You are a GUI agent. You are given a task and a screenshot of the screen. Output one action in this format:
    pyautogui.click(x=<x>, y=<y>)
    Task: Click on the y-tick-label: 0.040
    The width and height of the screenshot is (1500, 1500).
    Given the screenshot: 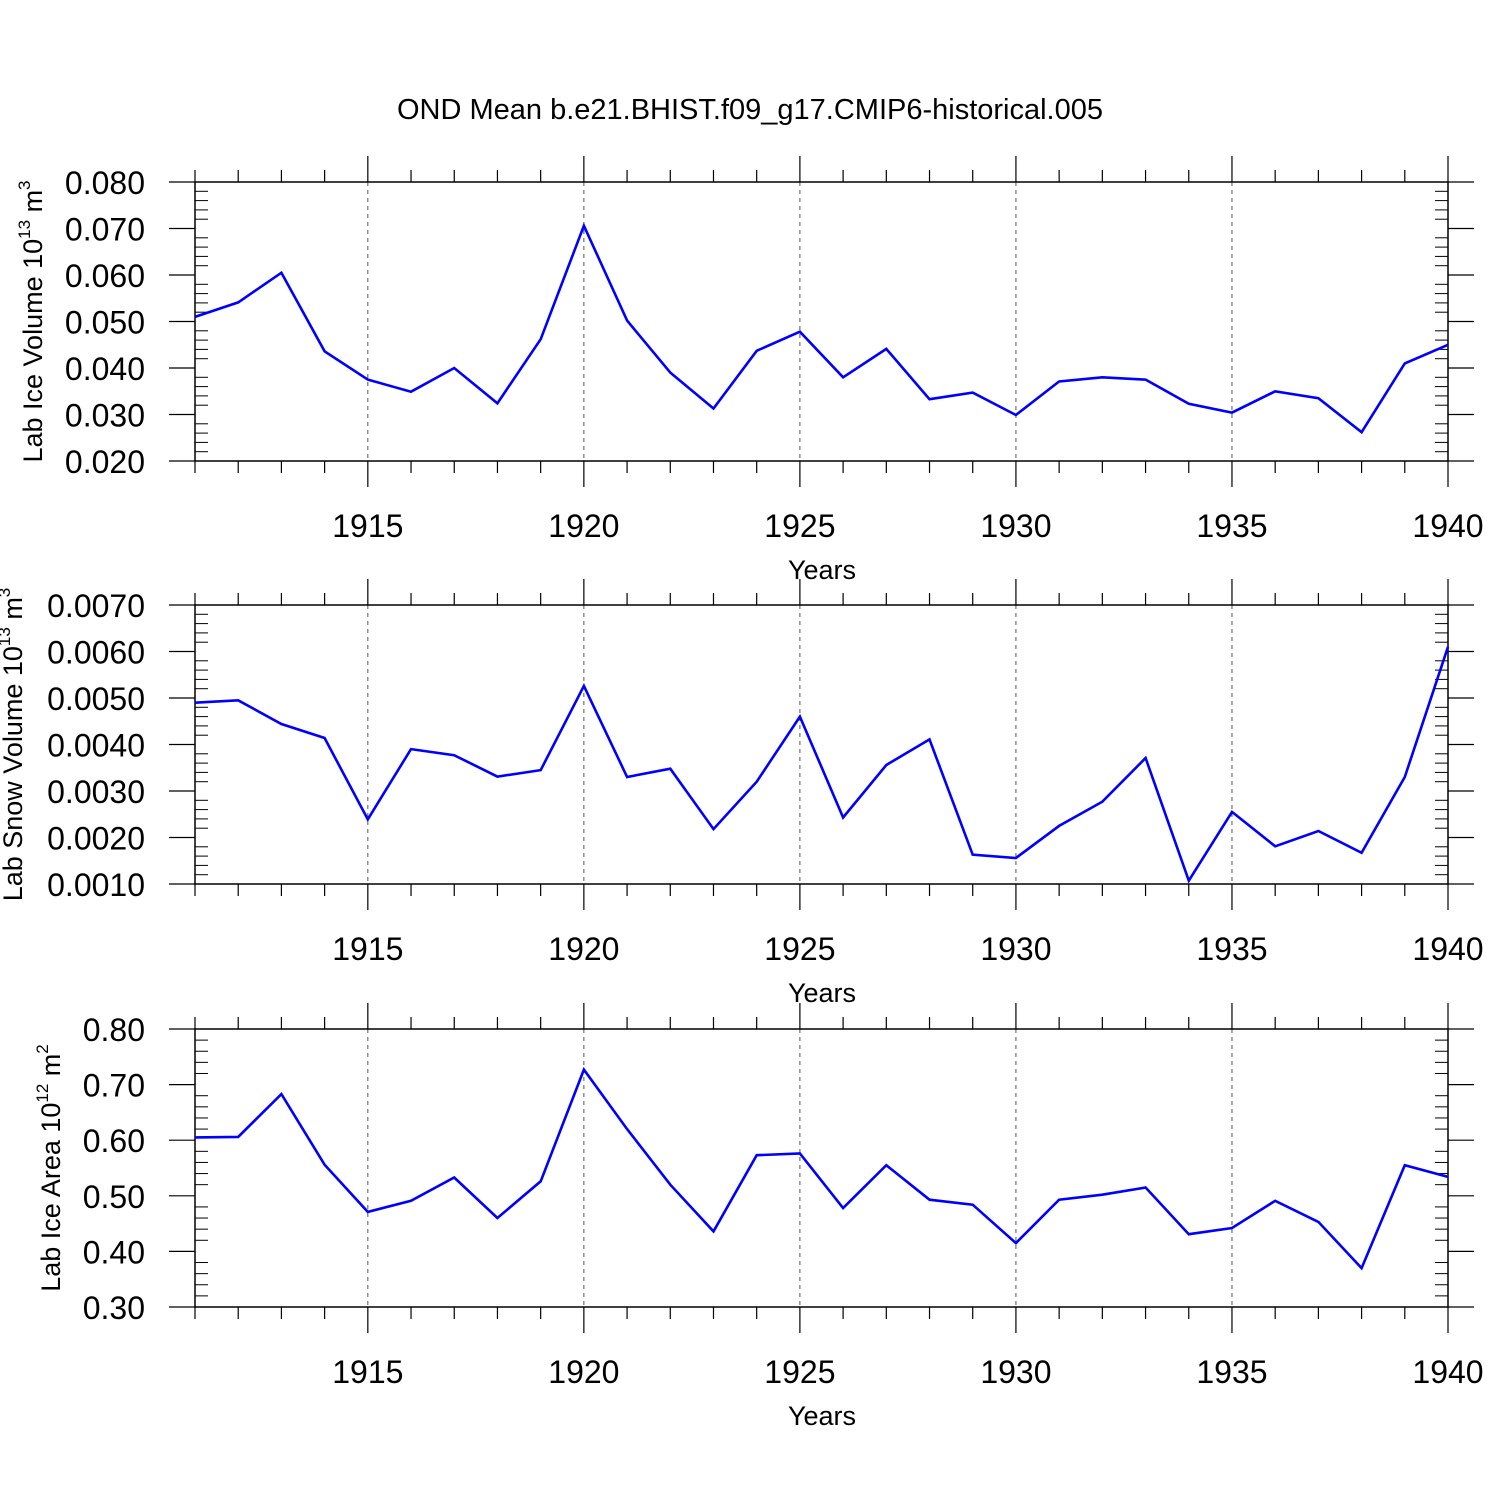 What is the action you would take?
    pyautogui.click(x=105, y=369)
    